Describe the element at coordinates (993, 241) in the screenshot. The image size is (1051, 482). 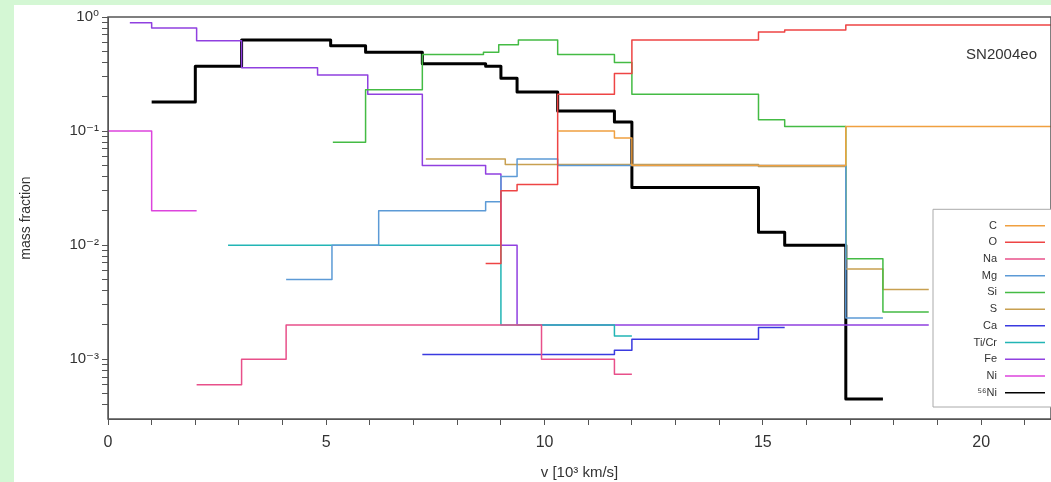
I see `legend-label: O` at that location.